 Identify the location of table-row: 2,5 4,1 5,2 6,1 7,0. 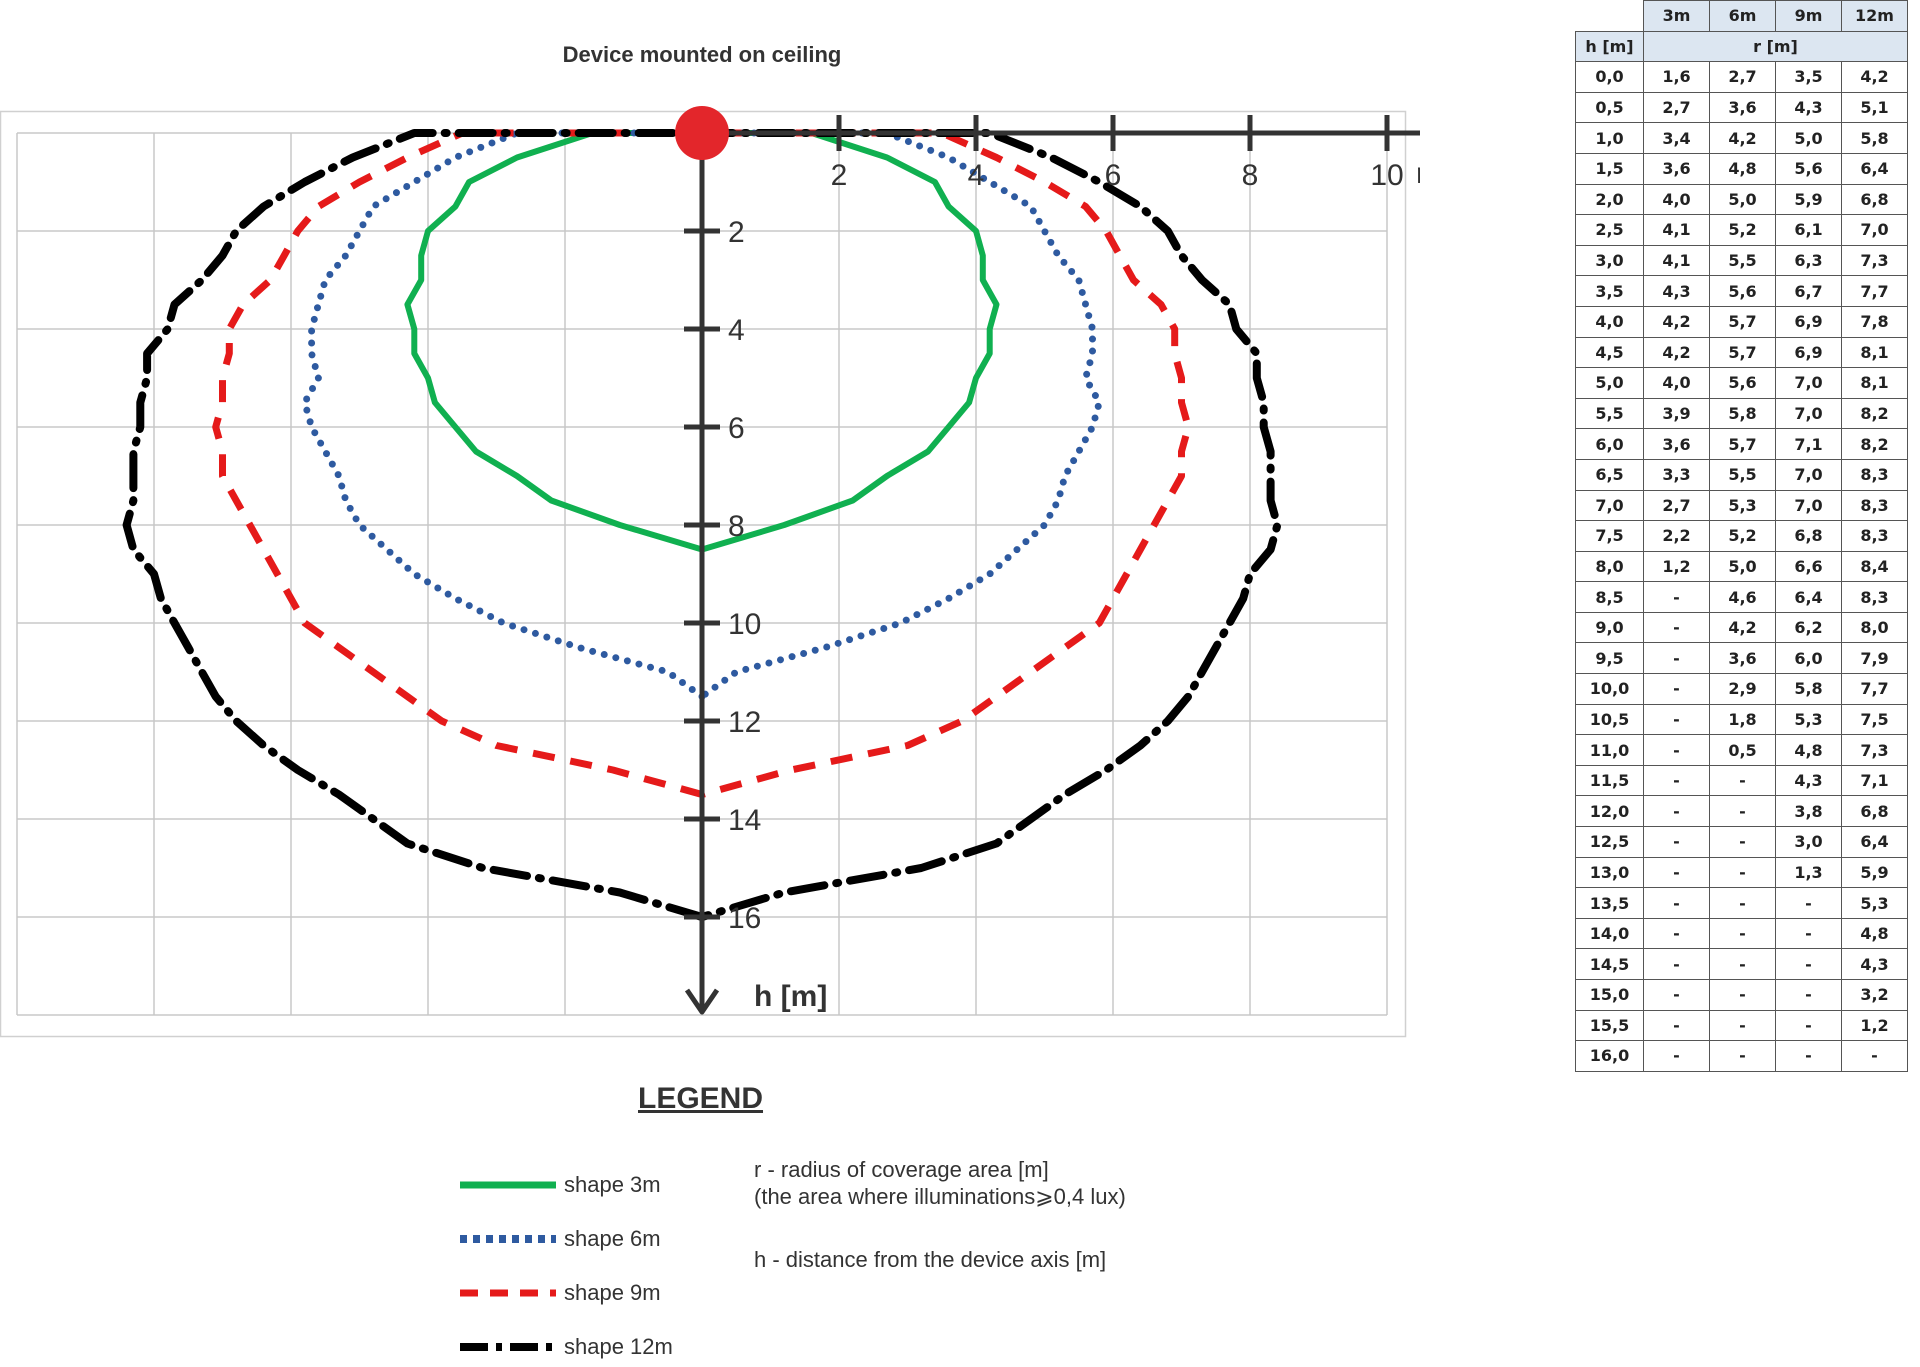
(1741, 230).